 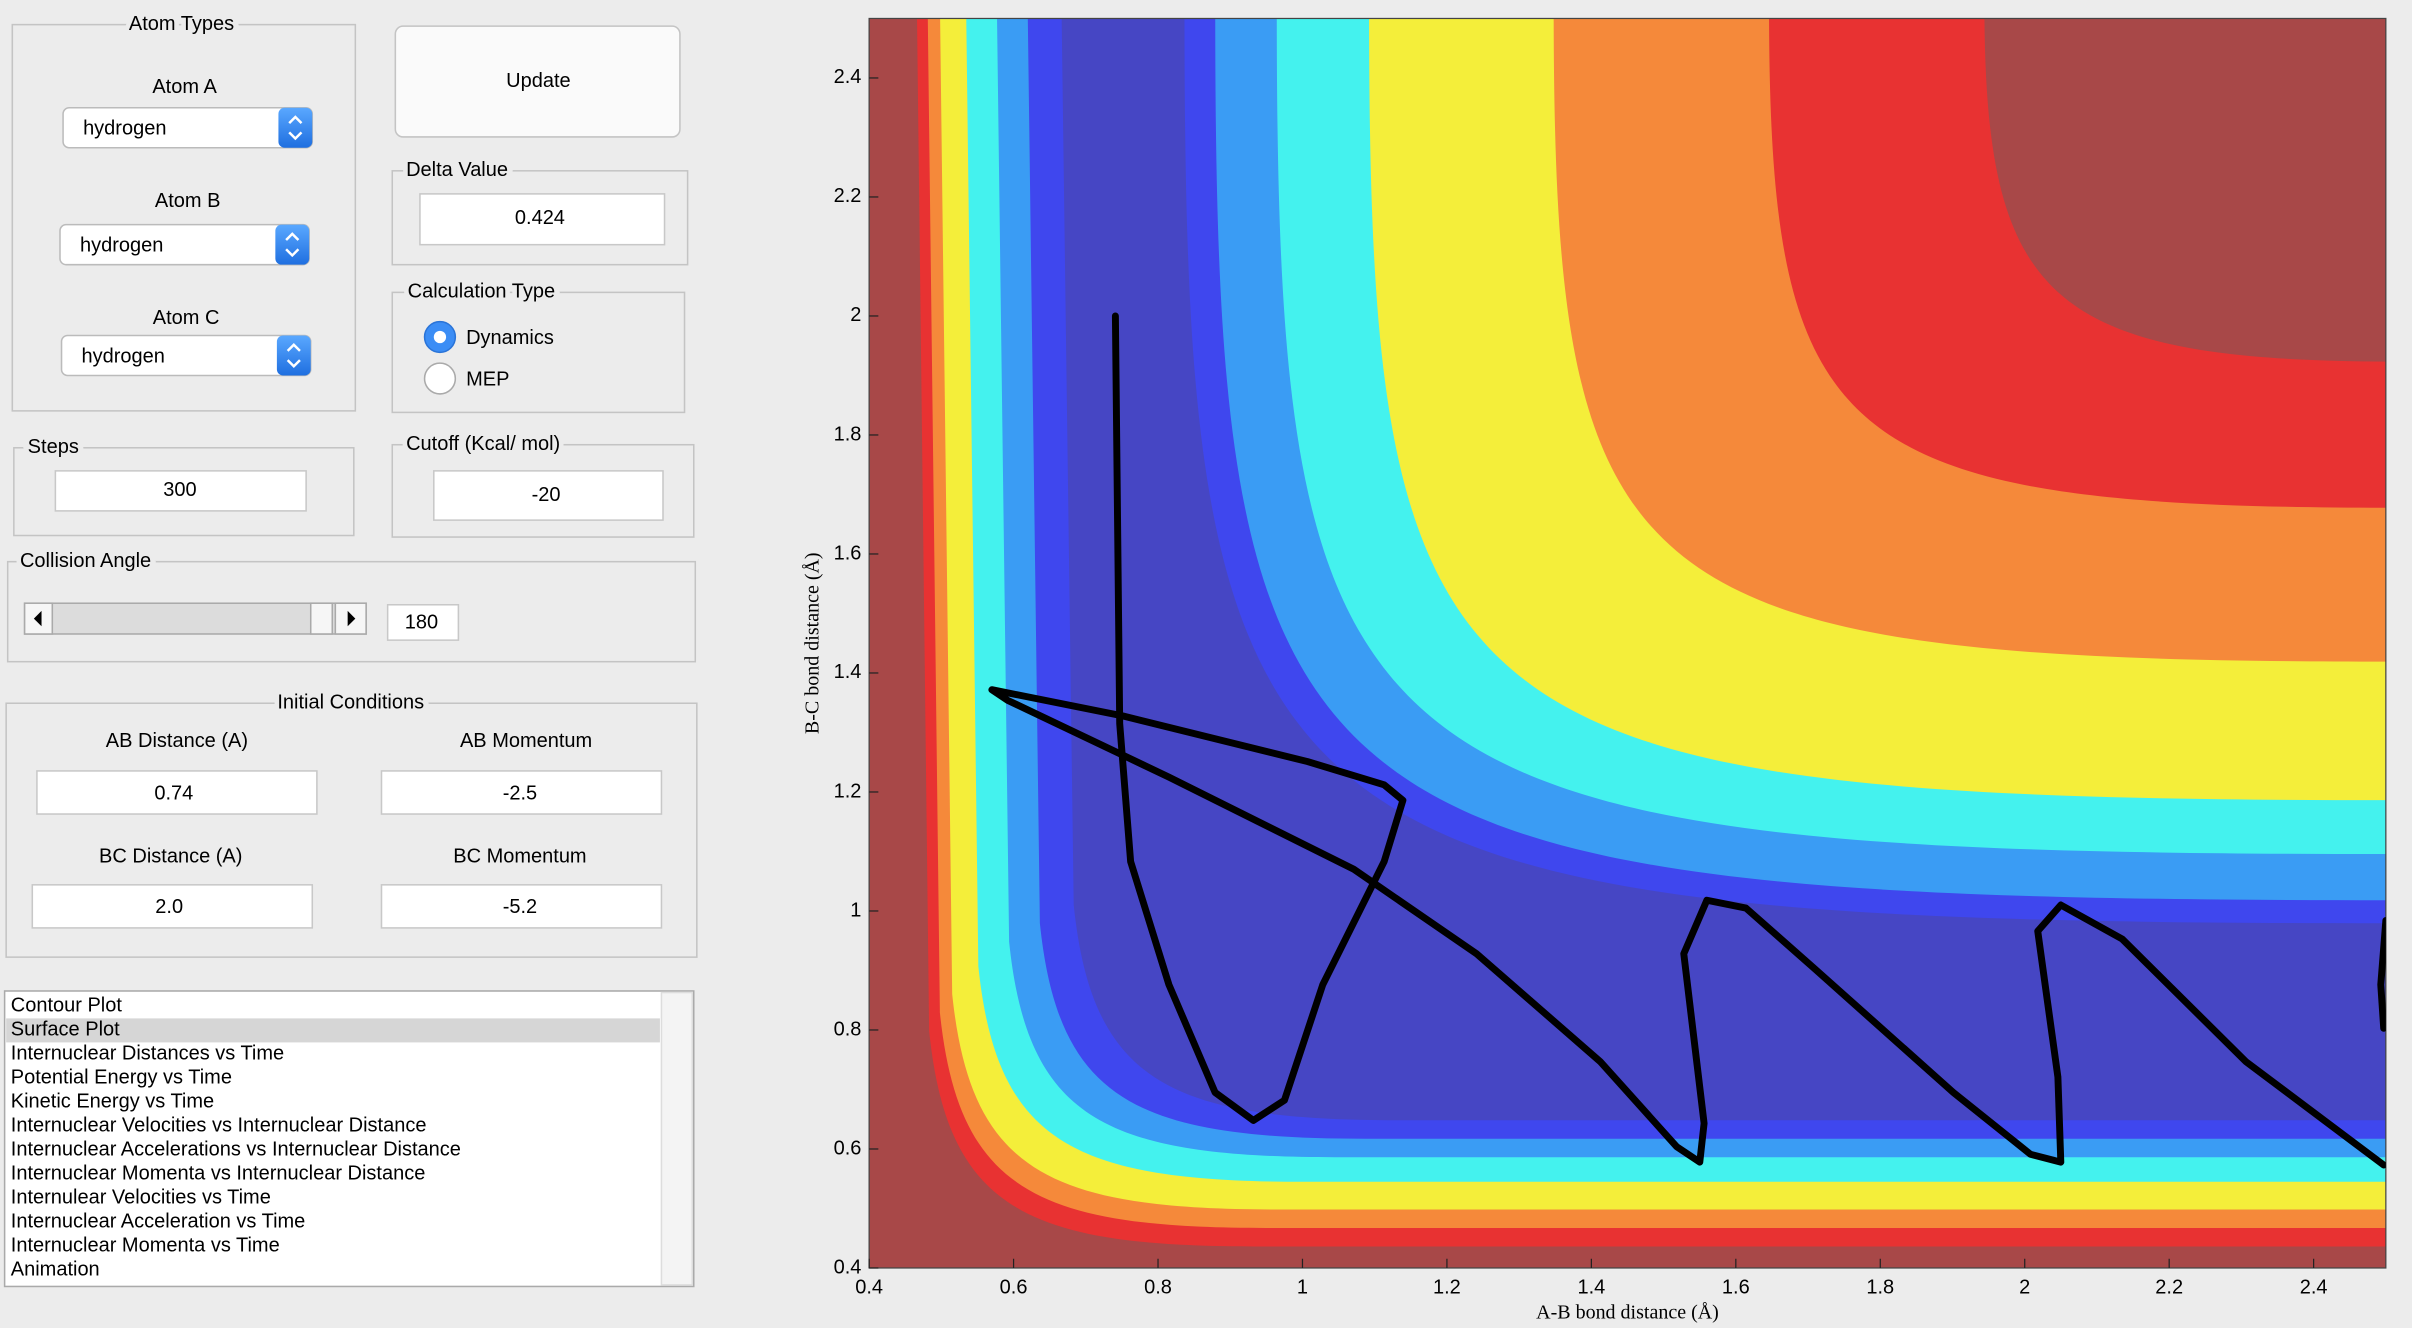 I want to click on x-tick-label: 2.4, so click(x=2314, y=1287).